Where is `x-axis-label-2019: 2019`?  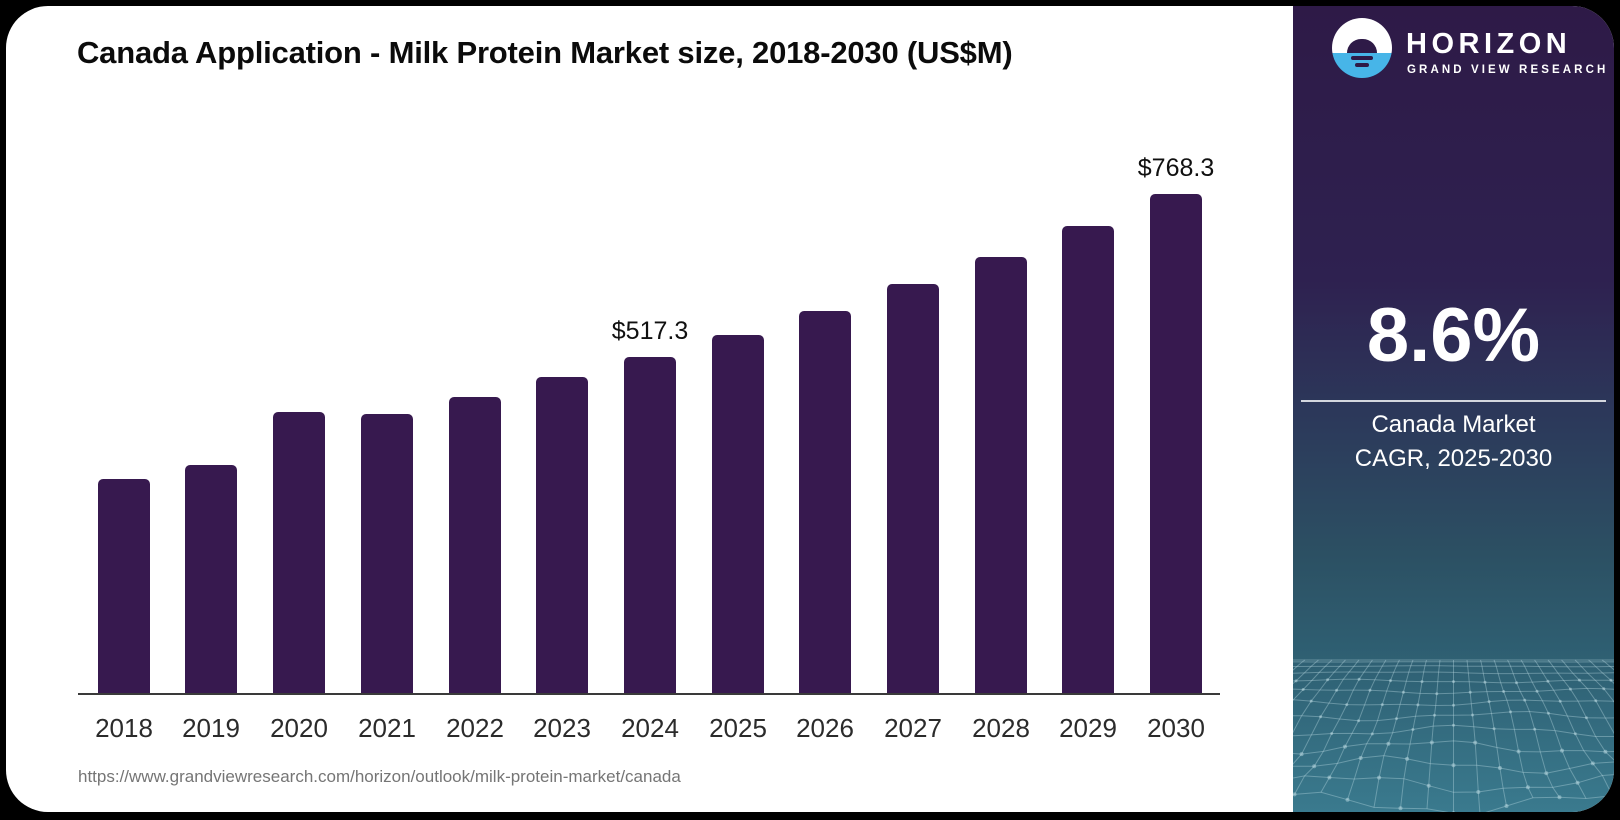 x-axis-label-2019: 2019 is located at coordinates (211, 728).